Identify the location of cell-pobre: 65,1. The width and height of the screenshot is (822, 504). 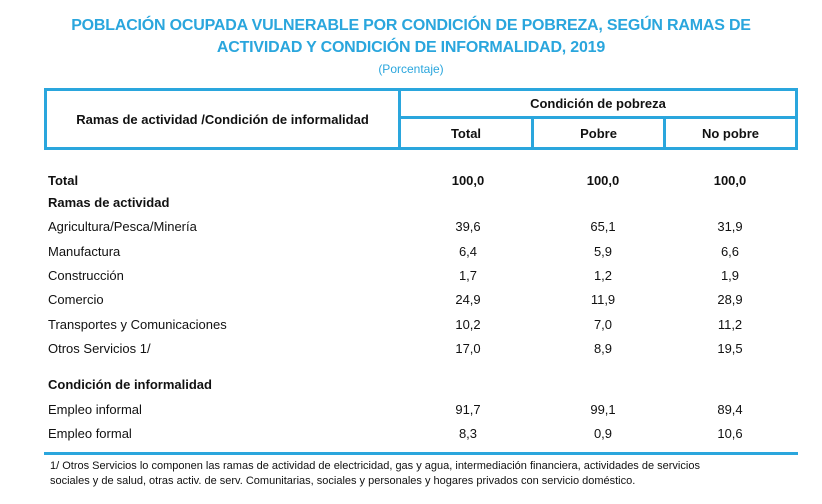
(603, 226).